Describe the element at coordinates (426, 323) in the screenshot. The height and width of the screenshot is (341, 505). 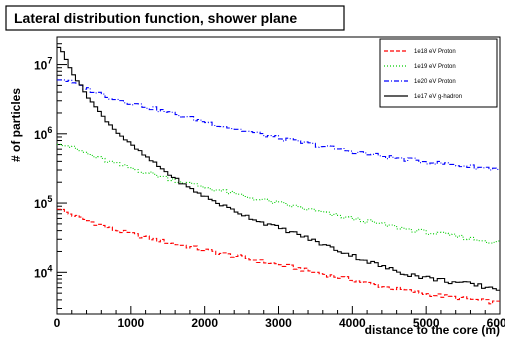
I see `x-tick-label: 5000` at that location.